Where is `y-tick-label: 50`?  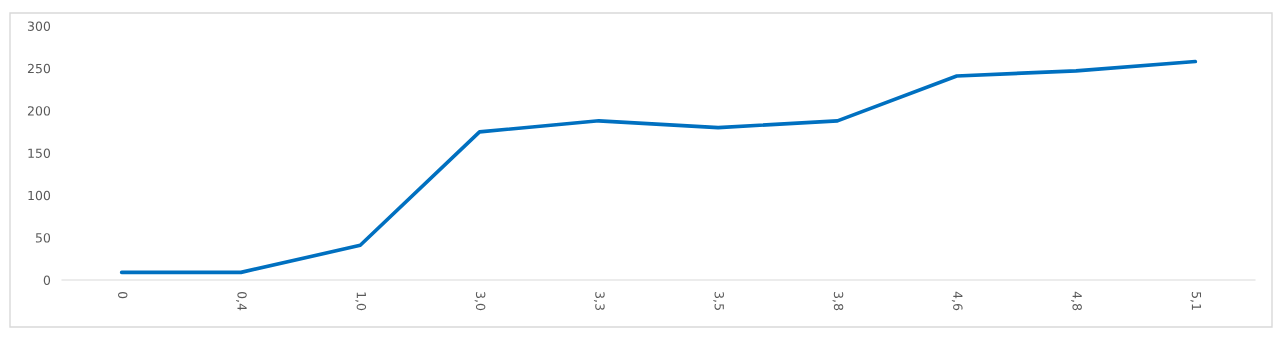
y-tick-label: 50 is located at coordinates (43, 238).